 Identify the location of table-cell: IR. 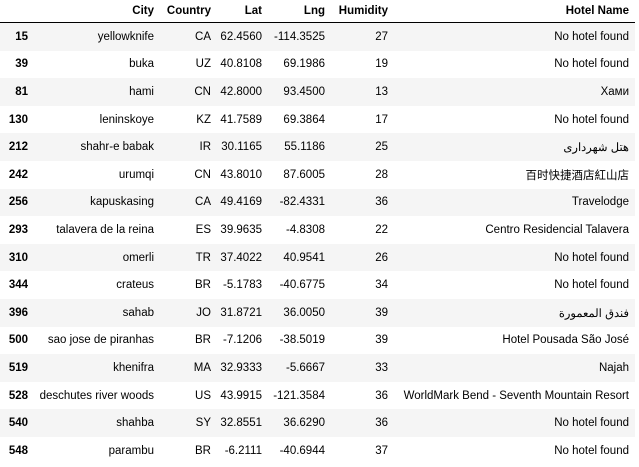
(205, 147).